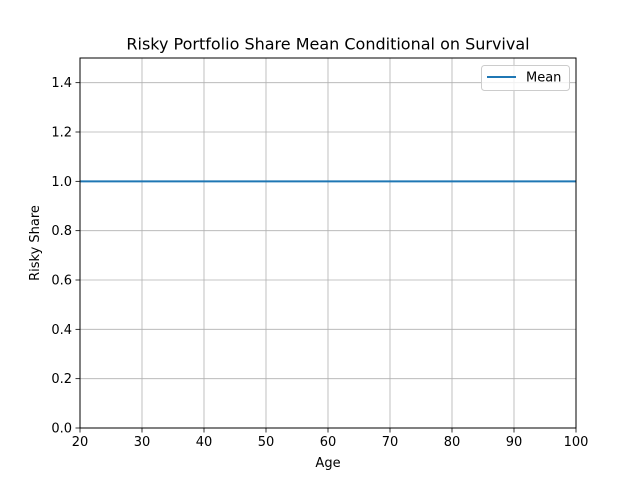  Describe the element at coordinates (543, 78) in the screenshot. I see `legend-label: Mean` at that location.